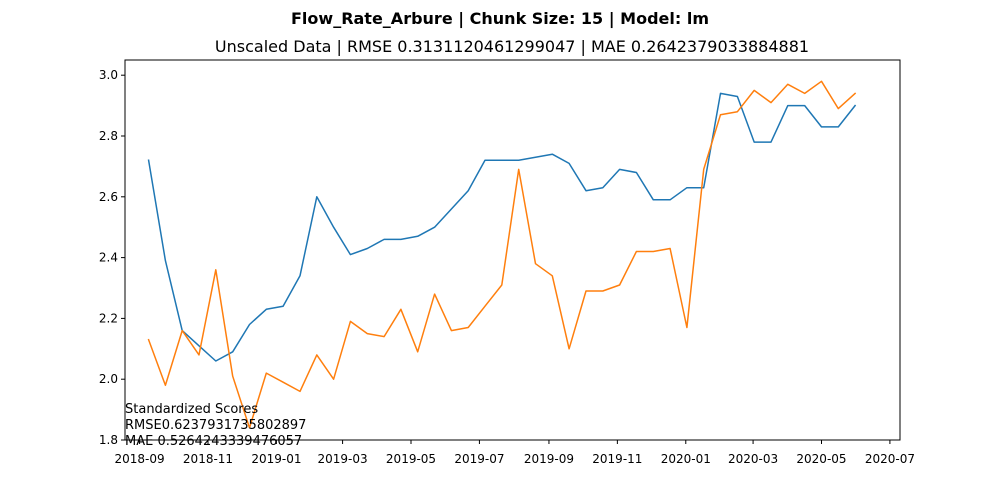  I want to click on y-tick-label: 2.4, so click(108, 258).